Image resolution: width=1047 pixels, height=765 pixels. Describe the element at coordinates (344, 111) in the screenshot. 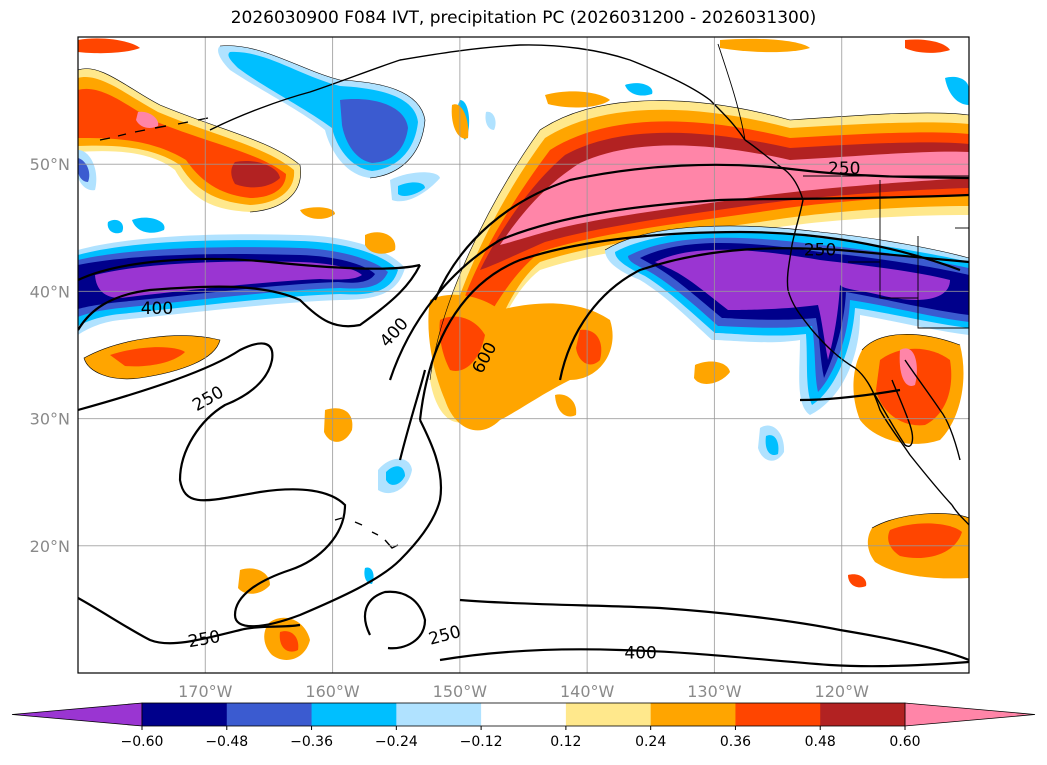

I see `gulf-of-alaska-negative-anomaly` at that location.